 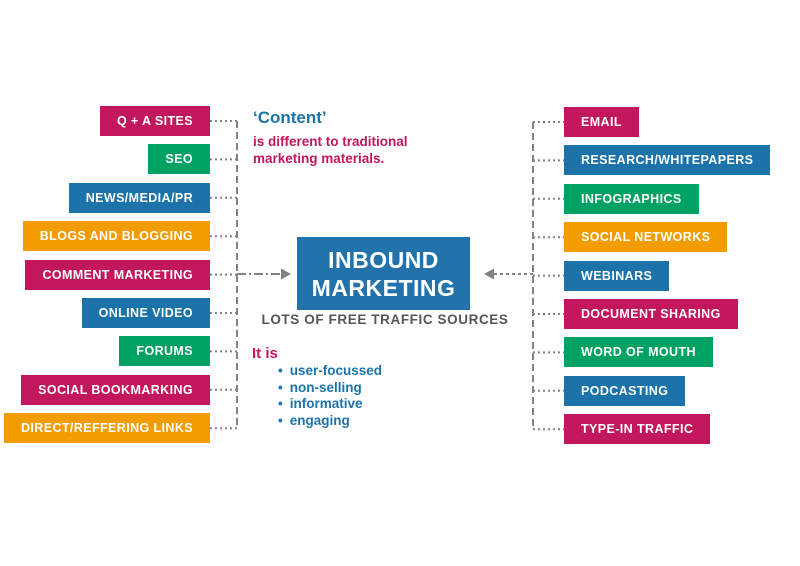 I want to click on qualities-heading: It is, so click(x=265, y=353).